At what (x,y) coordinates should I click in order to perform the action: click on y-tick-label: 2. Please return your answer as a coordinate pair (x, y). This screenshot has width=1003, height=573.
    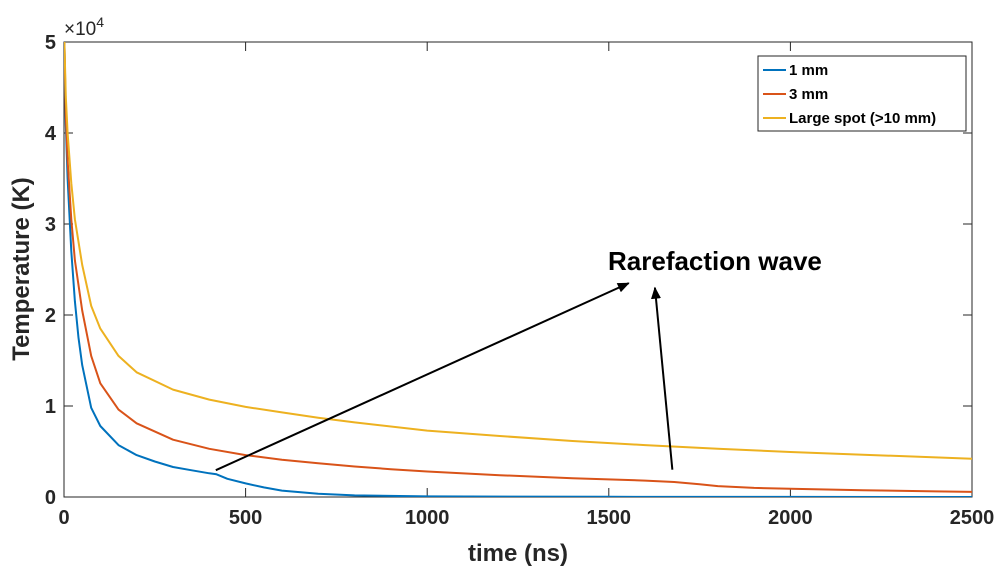
    Looking at the image, I should click on (50, 316).